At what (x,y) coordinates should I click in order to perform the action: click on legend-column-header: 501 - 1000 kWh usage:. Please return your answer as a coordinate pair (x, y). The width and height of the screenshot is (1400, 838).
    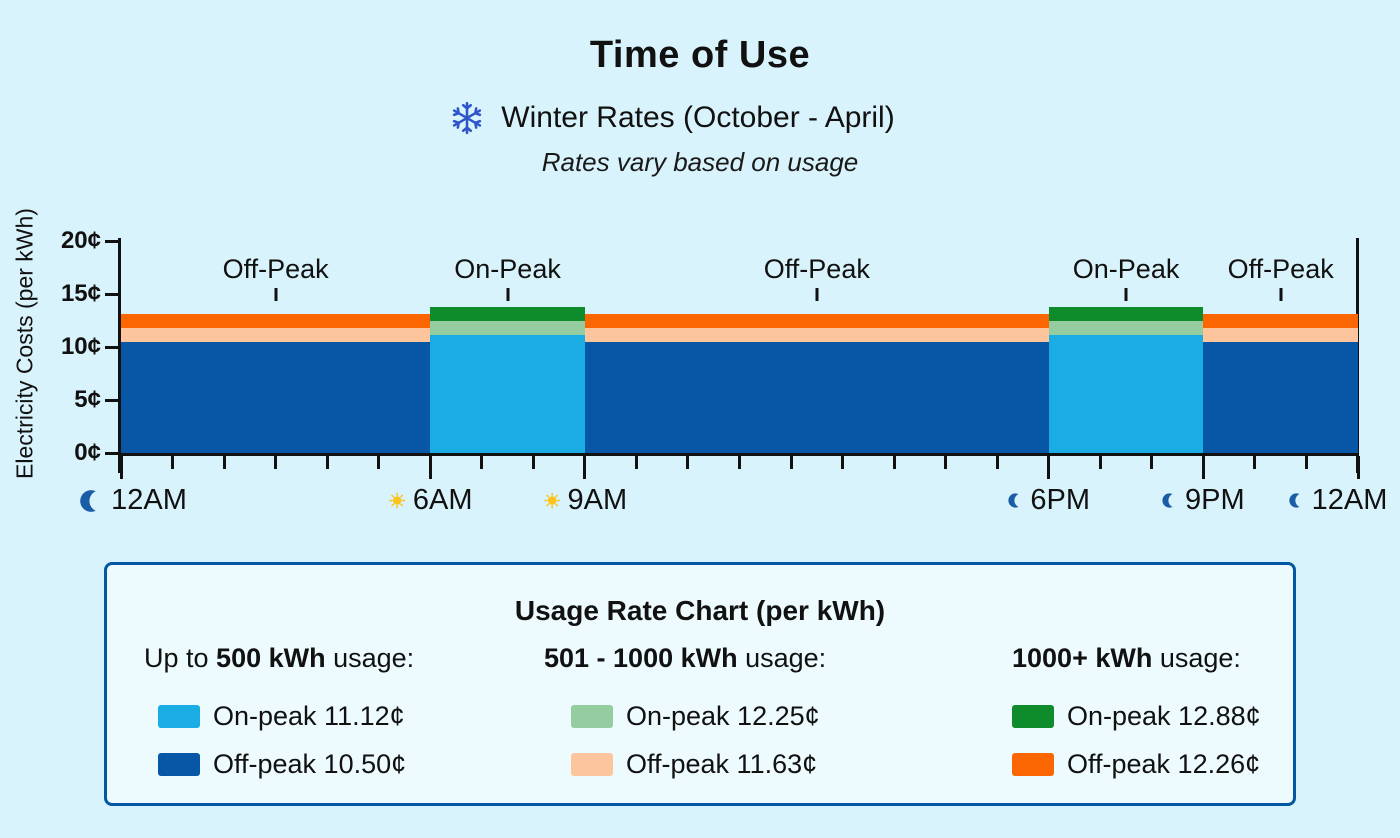
    Looking at the image, I should click on (685, 658).